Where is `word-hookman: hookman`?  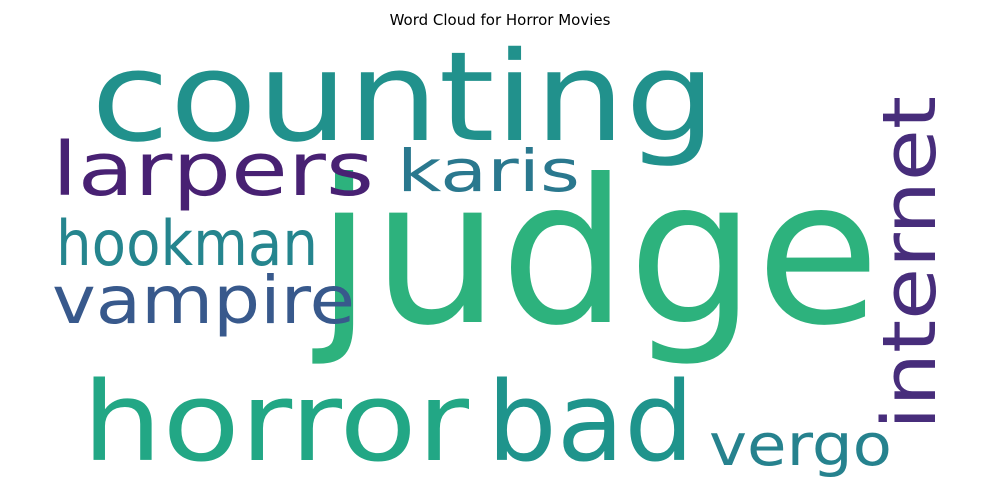
word-hookman: hookman is located at coordinates (187, 243).